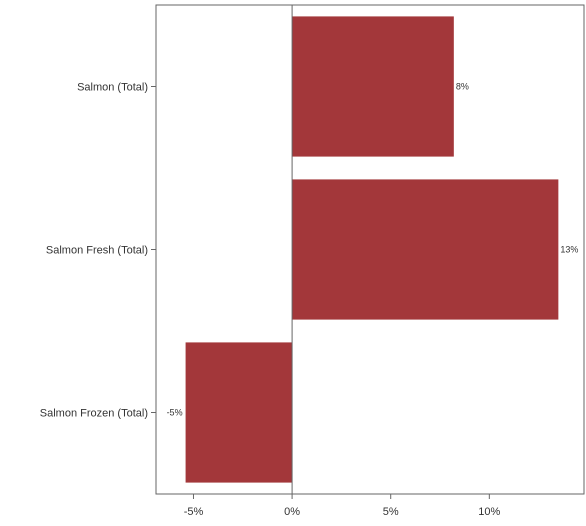 The height and width of the screenshot is (526, 586). Describe the element at coordinates (112, 88) in the screenshot. I see `category-label: Salmon (Total)` at that location.